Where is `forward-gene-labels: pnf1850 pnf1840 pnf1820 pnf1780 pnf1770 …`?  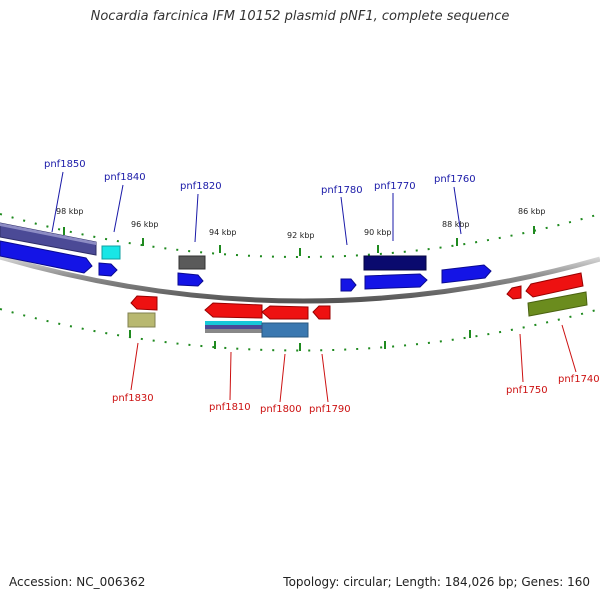 forward-gene-labels: pnf1850 pnf1840 pnf1820 pnf1780 pnf1770 … is located at coordinates (260, 177).